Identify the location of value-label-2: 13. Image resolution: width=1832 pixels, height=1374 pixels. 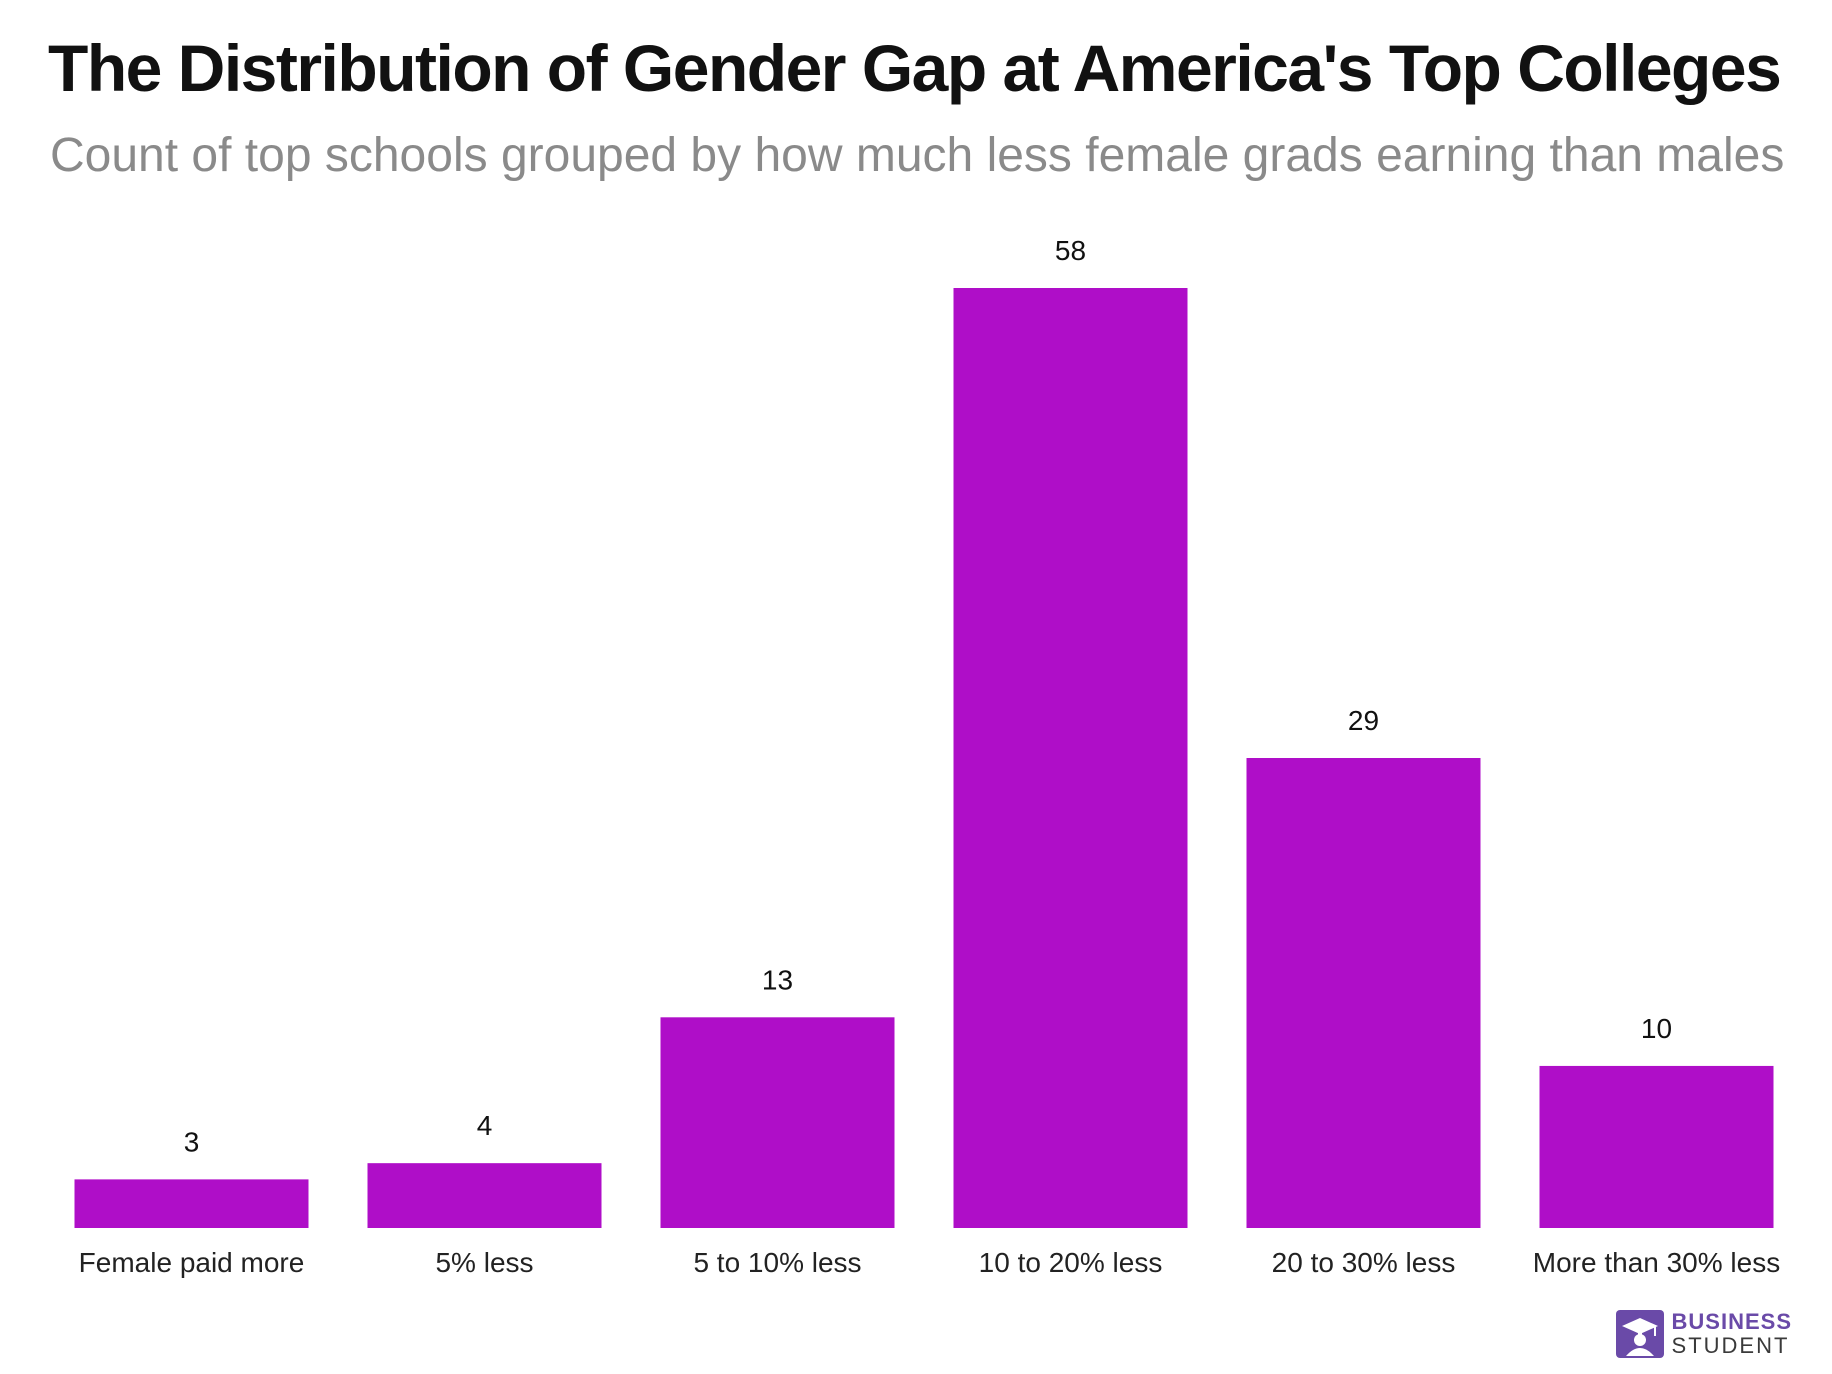
(777, 979).